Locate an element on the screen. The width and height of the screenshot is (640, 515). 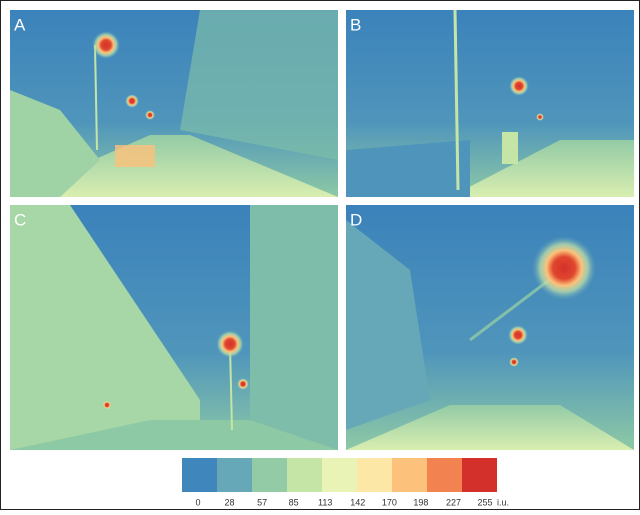
colorbar-tick-label: 28 is located at coordinates (230, 502).